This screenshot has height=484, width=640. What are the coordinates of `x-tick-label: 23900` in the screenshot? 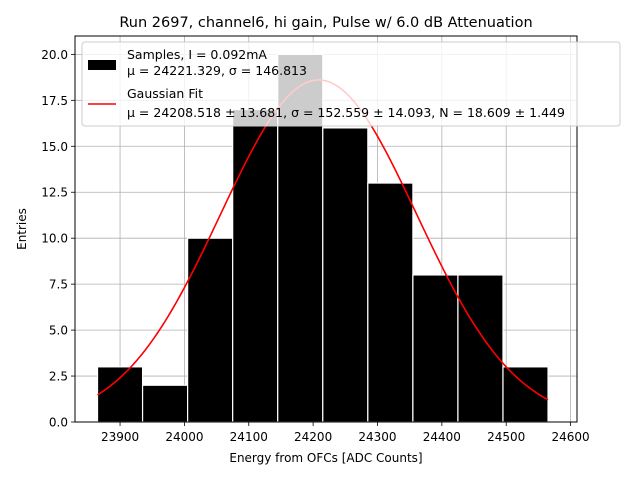 It's located at (120, 437).